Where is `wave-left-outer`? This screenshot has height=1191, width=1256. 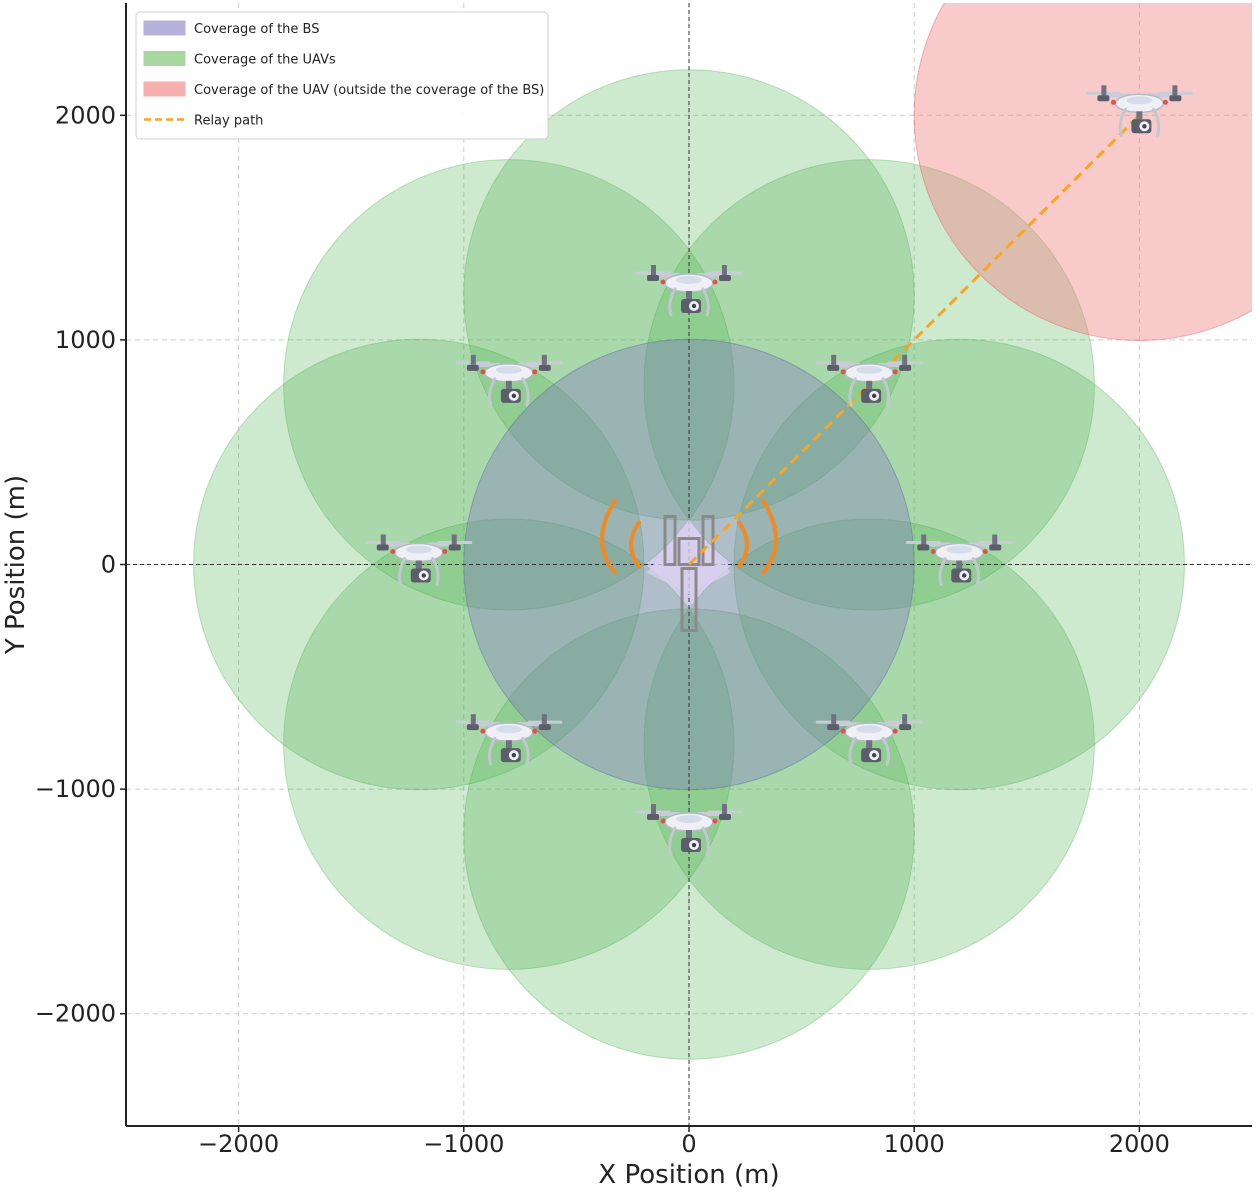 wave-left-outer is located at coordinates (608, 536).